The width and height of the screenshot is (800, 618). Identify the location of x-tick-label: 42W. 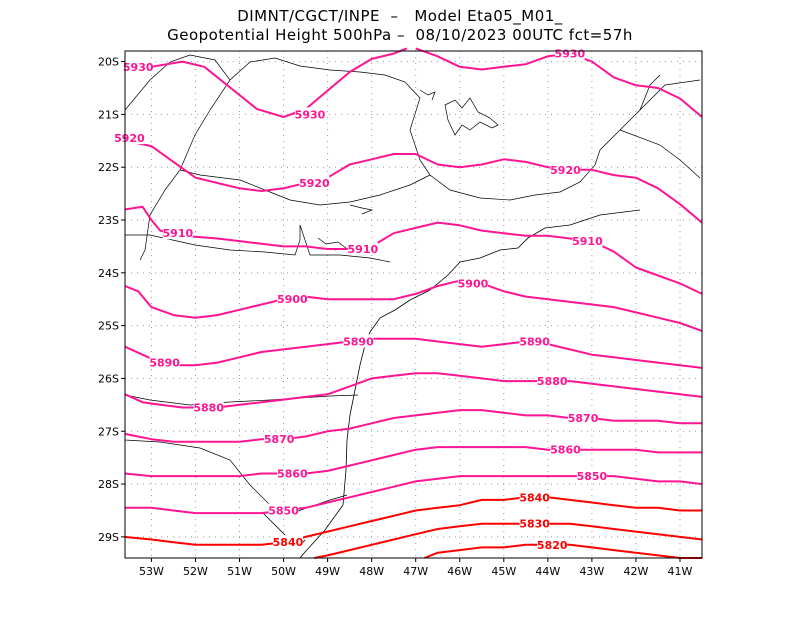
(635, 571).